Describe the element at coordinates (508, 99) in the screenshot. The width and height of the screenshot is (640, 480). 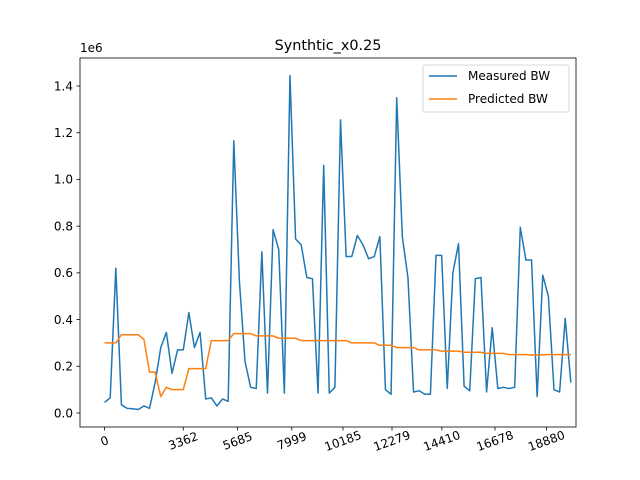
I see `legend-label-predicted-bw: Predicted BW` at that location.